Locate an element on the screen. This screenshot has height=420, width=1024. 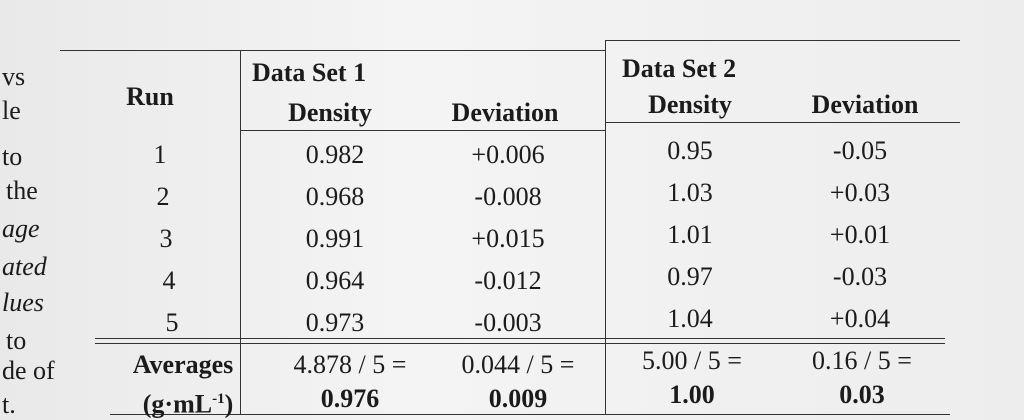
average-expression: 0.044 / 5 = is located at coordinates (518, 364).